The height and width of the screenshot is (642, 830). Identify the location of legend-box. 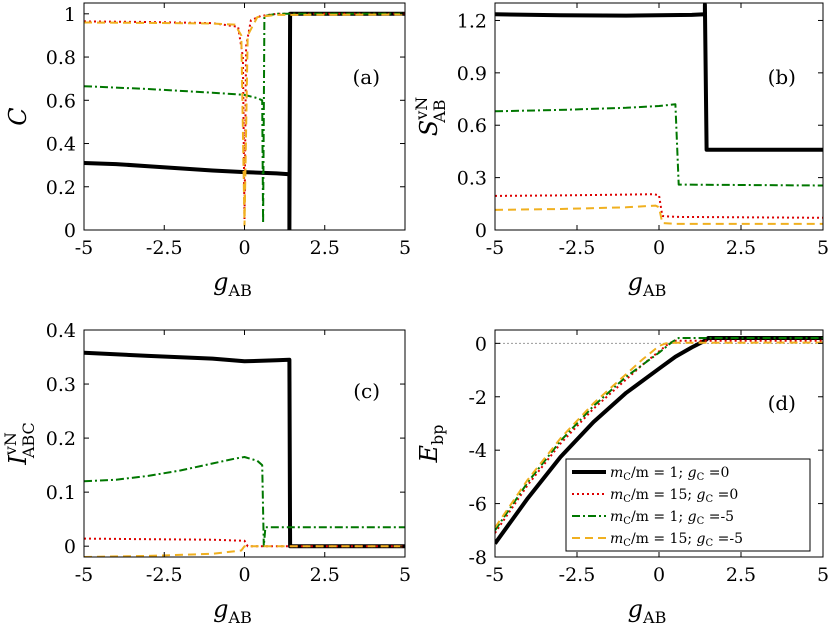
(688, 505).